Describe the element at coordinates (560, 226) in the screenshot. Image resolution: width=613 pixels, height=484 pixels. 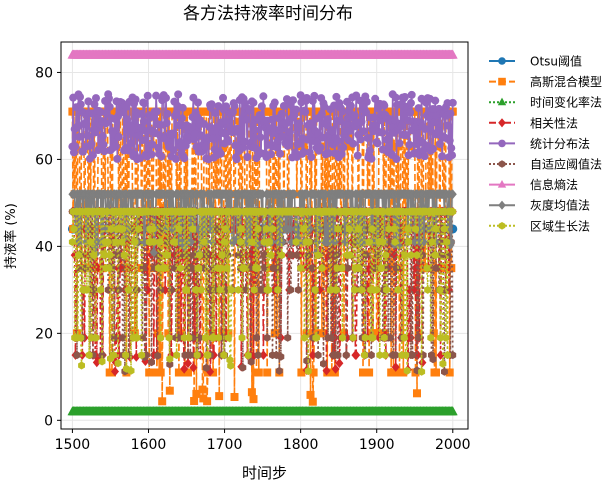
I see `legend-label: 区域生长法` at that location.